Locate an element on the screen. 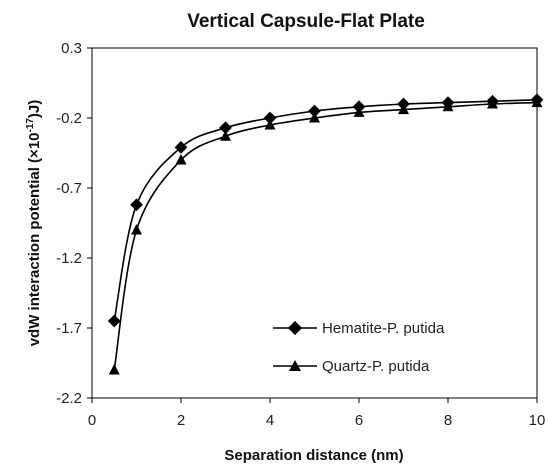  y-axis-title-prefix: vdW interaction potential (×10 is located at coordinates (34, 240).